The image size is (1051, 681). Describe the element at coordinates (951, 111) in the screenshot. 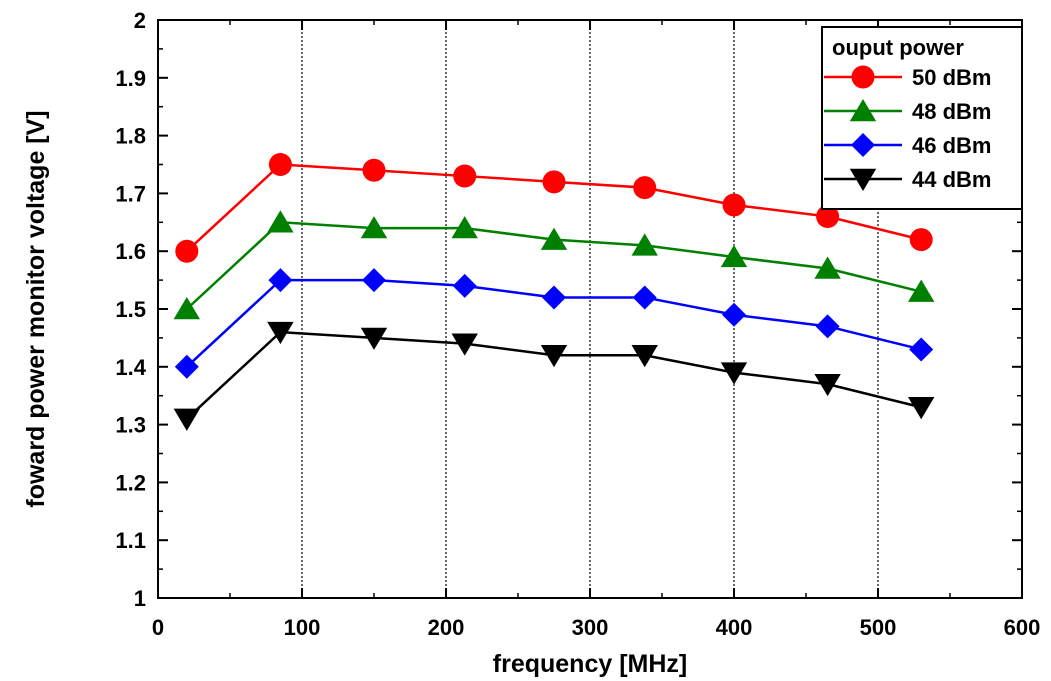

I see `legend-label: 48 dBm` at that location.